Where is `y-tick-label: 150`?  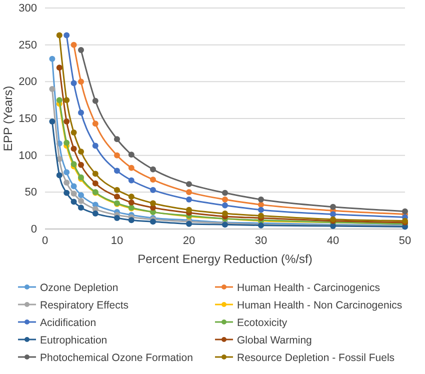
y-tick-label: 150 is located at coordinates (27, 119).